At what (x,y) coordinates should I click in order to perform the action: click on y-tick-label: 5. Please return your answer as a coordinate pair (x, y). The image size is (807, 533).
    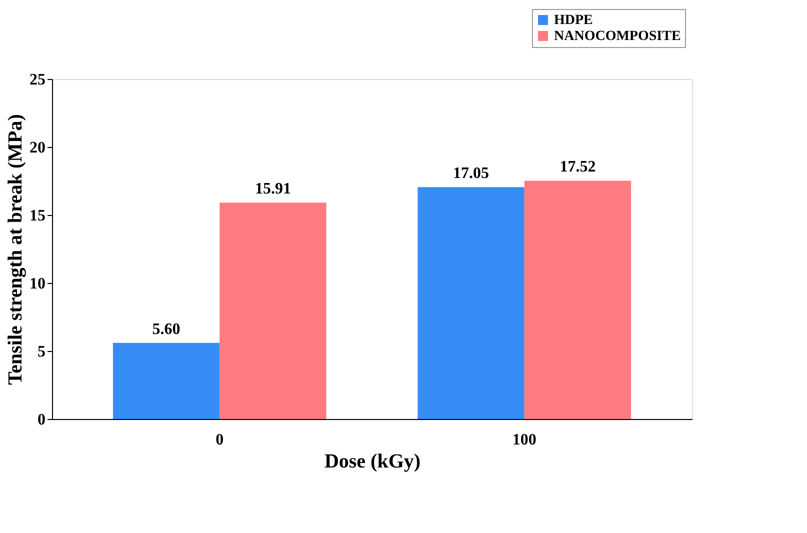
    Looking at the image, I should click on (42, 352).